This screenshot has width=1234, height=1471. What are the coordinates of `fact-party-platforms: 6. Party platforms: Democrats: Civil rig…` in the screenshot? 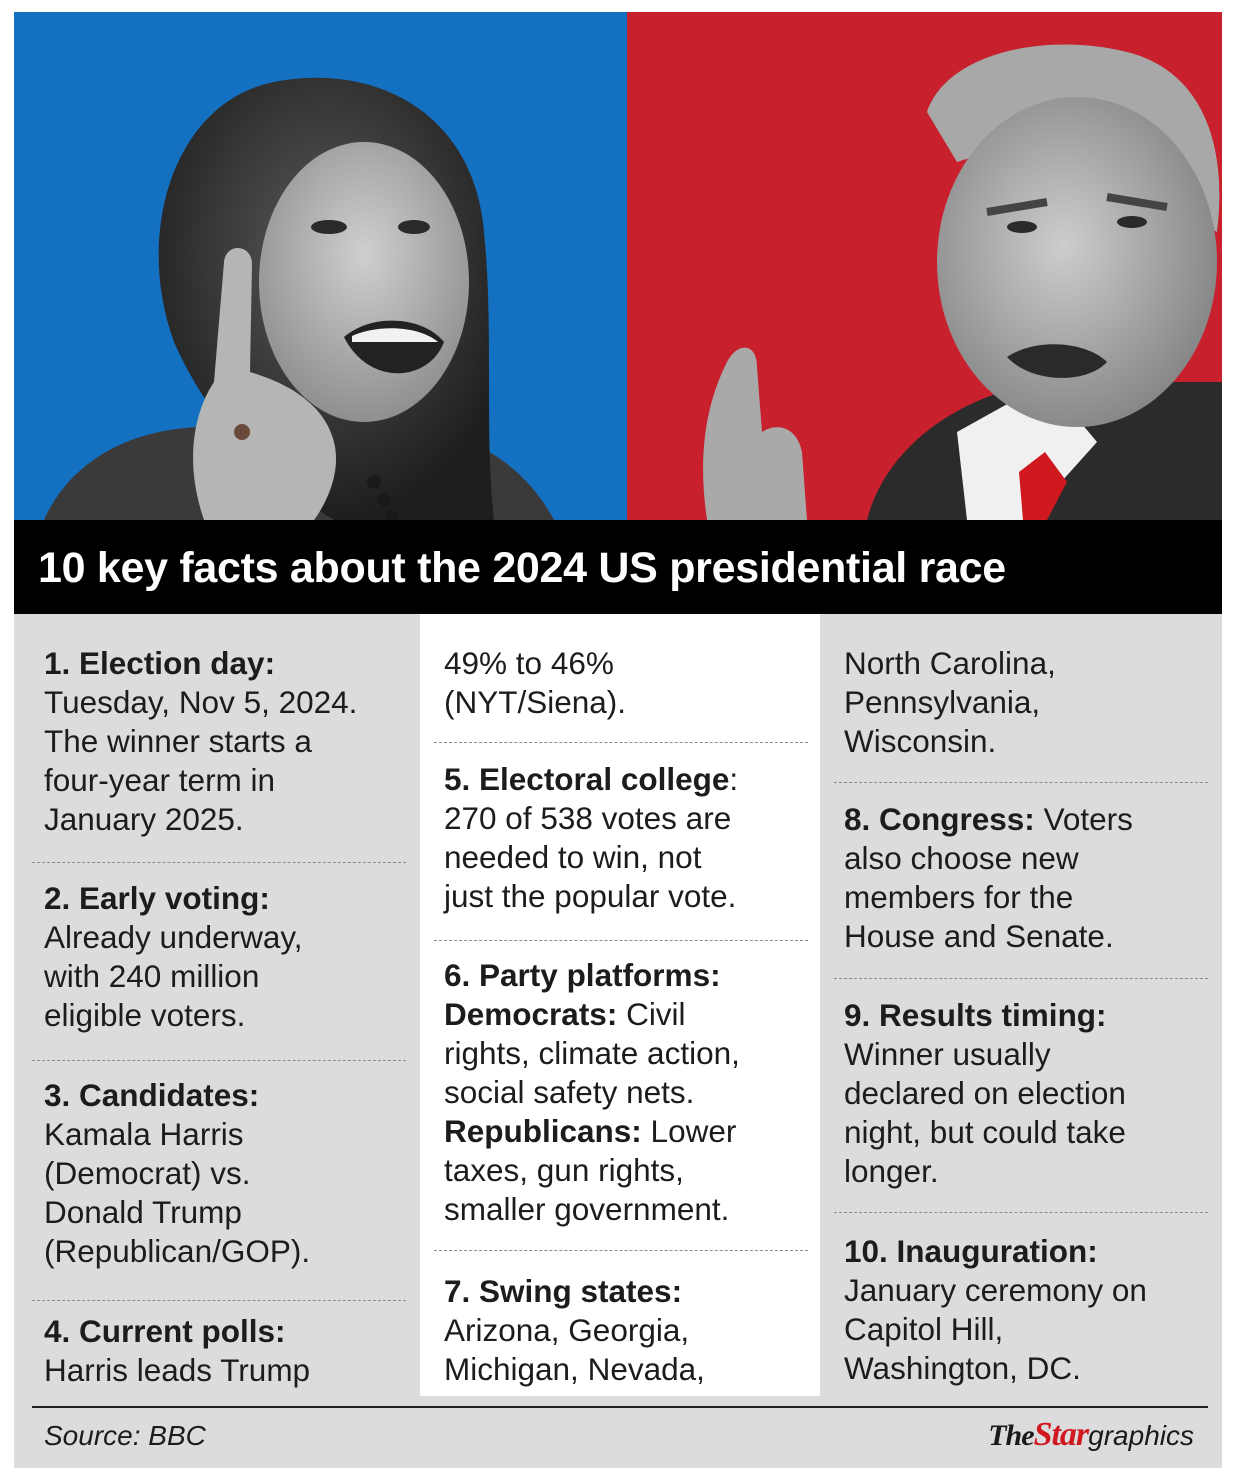 It's located at (592, 1092).